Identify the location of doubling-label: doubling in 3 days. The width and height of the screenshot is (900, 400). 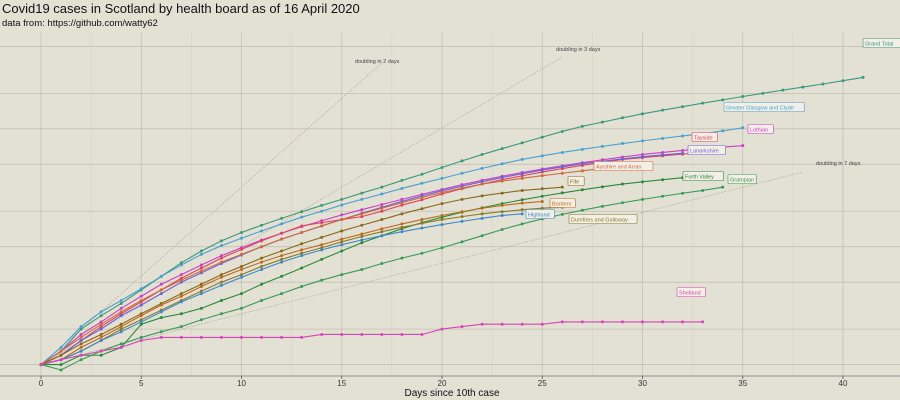
(578, 50).